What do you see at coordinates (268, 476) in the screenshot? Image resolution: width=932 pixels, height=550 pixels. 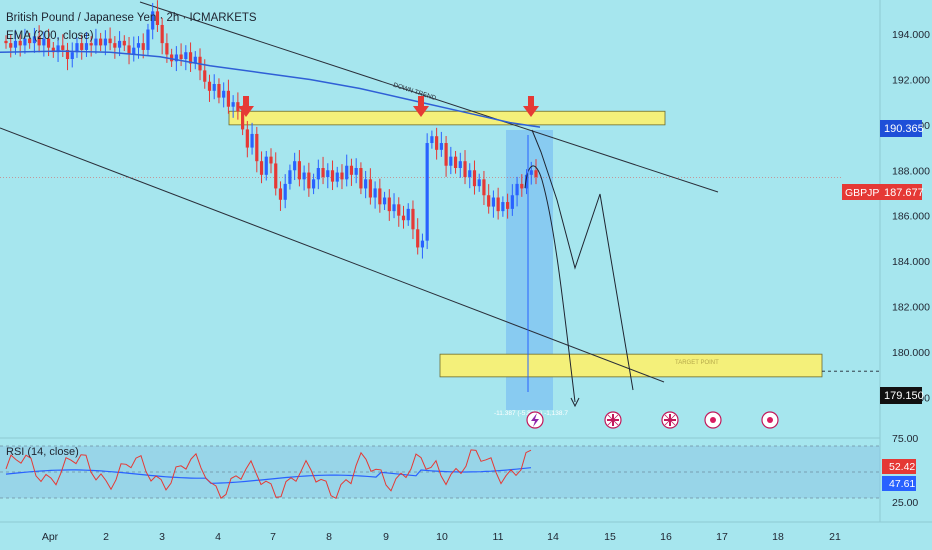 I see `rsi-ma-line` at bounding box center [268, 476].